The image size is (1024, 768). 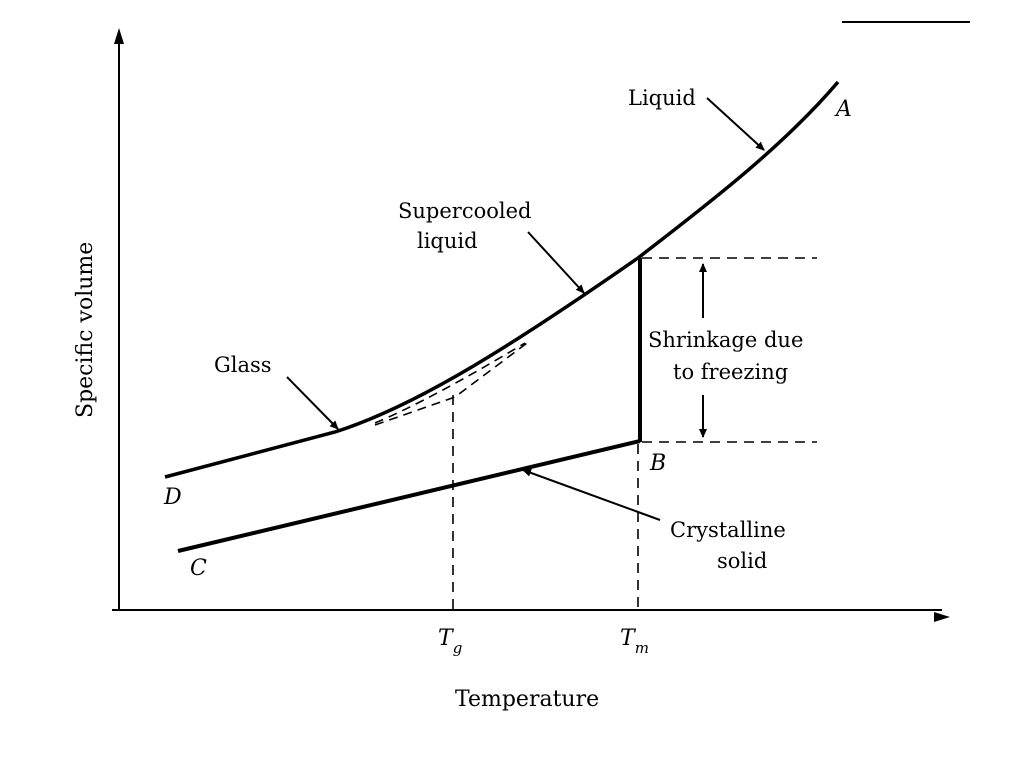 I want to click on glass-label: Glass, so click(x=243, y=365).